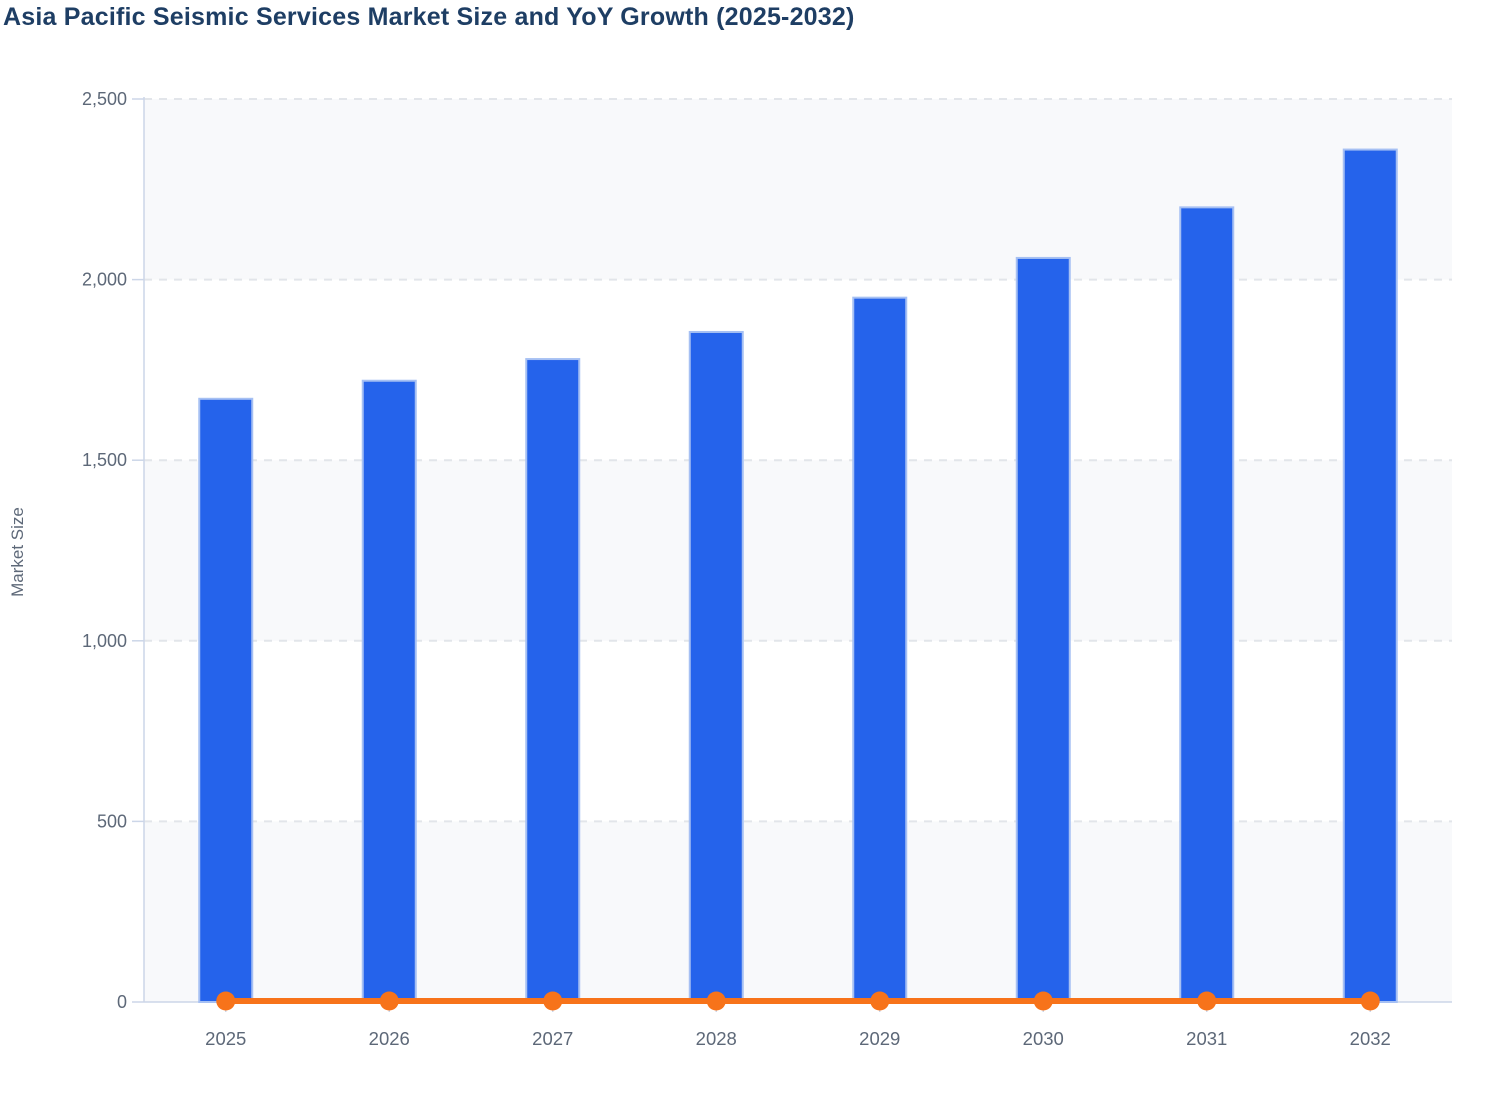 The height and width of the screenshot is (1120, 1508). I want to click on y-tick-label-2500: 2,500, so click(104, 99).